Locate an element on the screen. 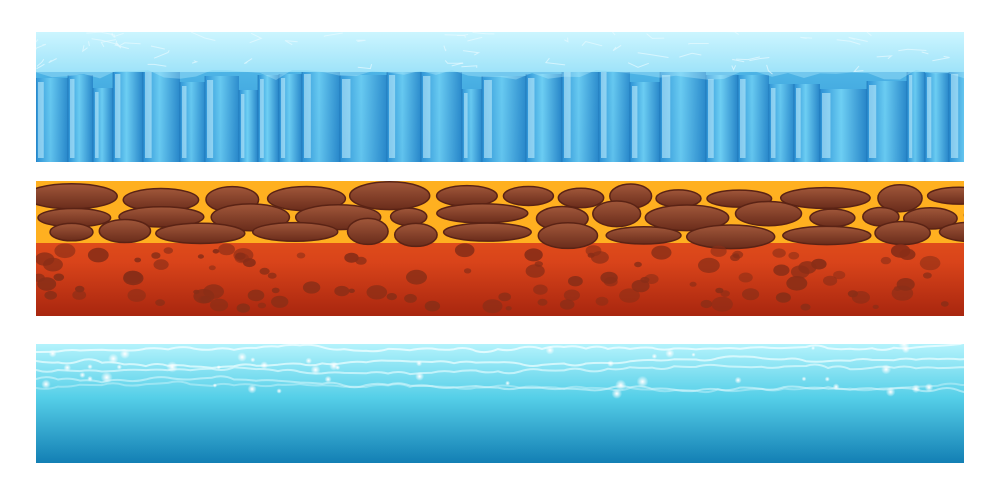  water-sparkles is located at coordinates (487, 371).